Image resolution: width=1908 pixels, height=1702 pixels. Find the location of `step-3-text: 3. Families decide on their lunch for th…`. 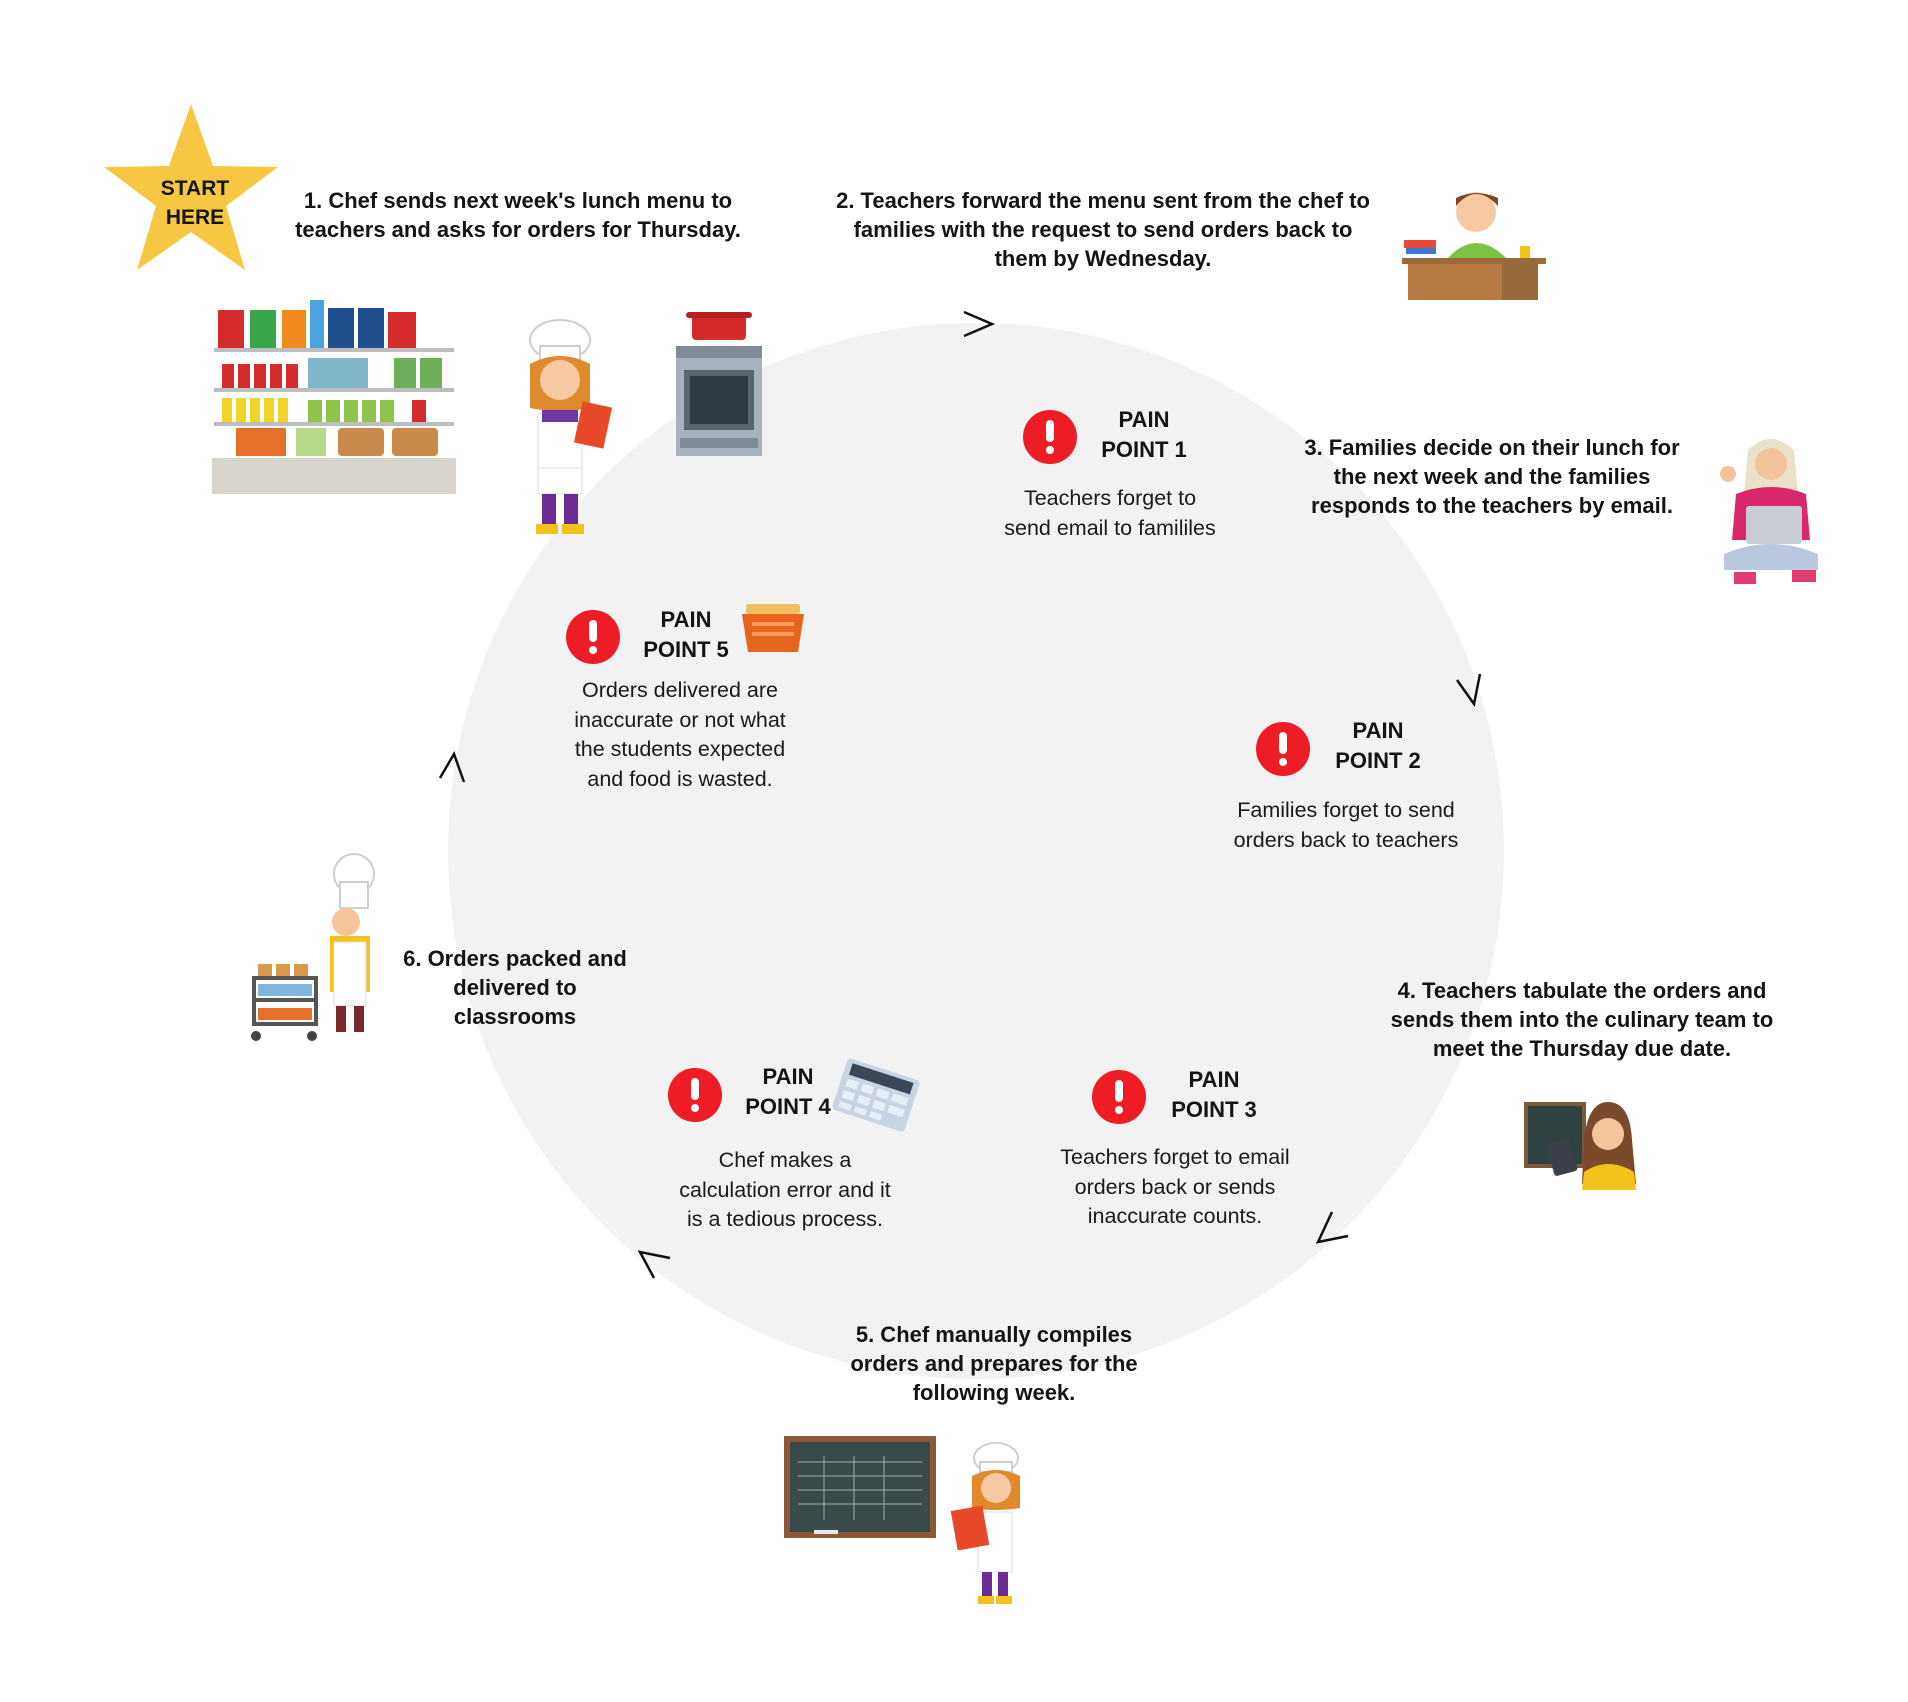

step-3-text: 3. Families decide on their lunch for th… is located at coordinates (1492, 476).